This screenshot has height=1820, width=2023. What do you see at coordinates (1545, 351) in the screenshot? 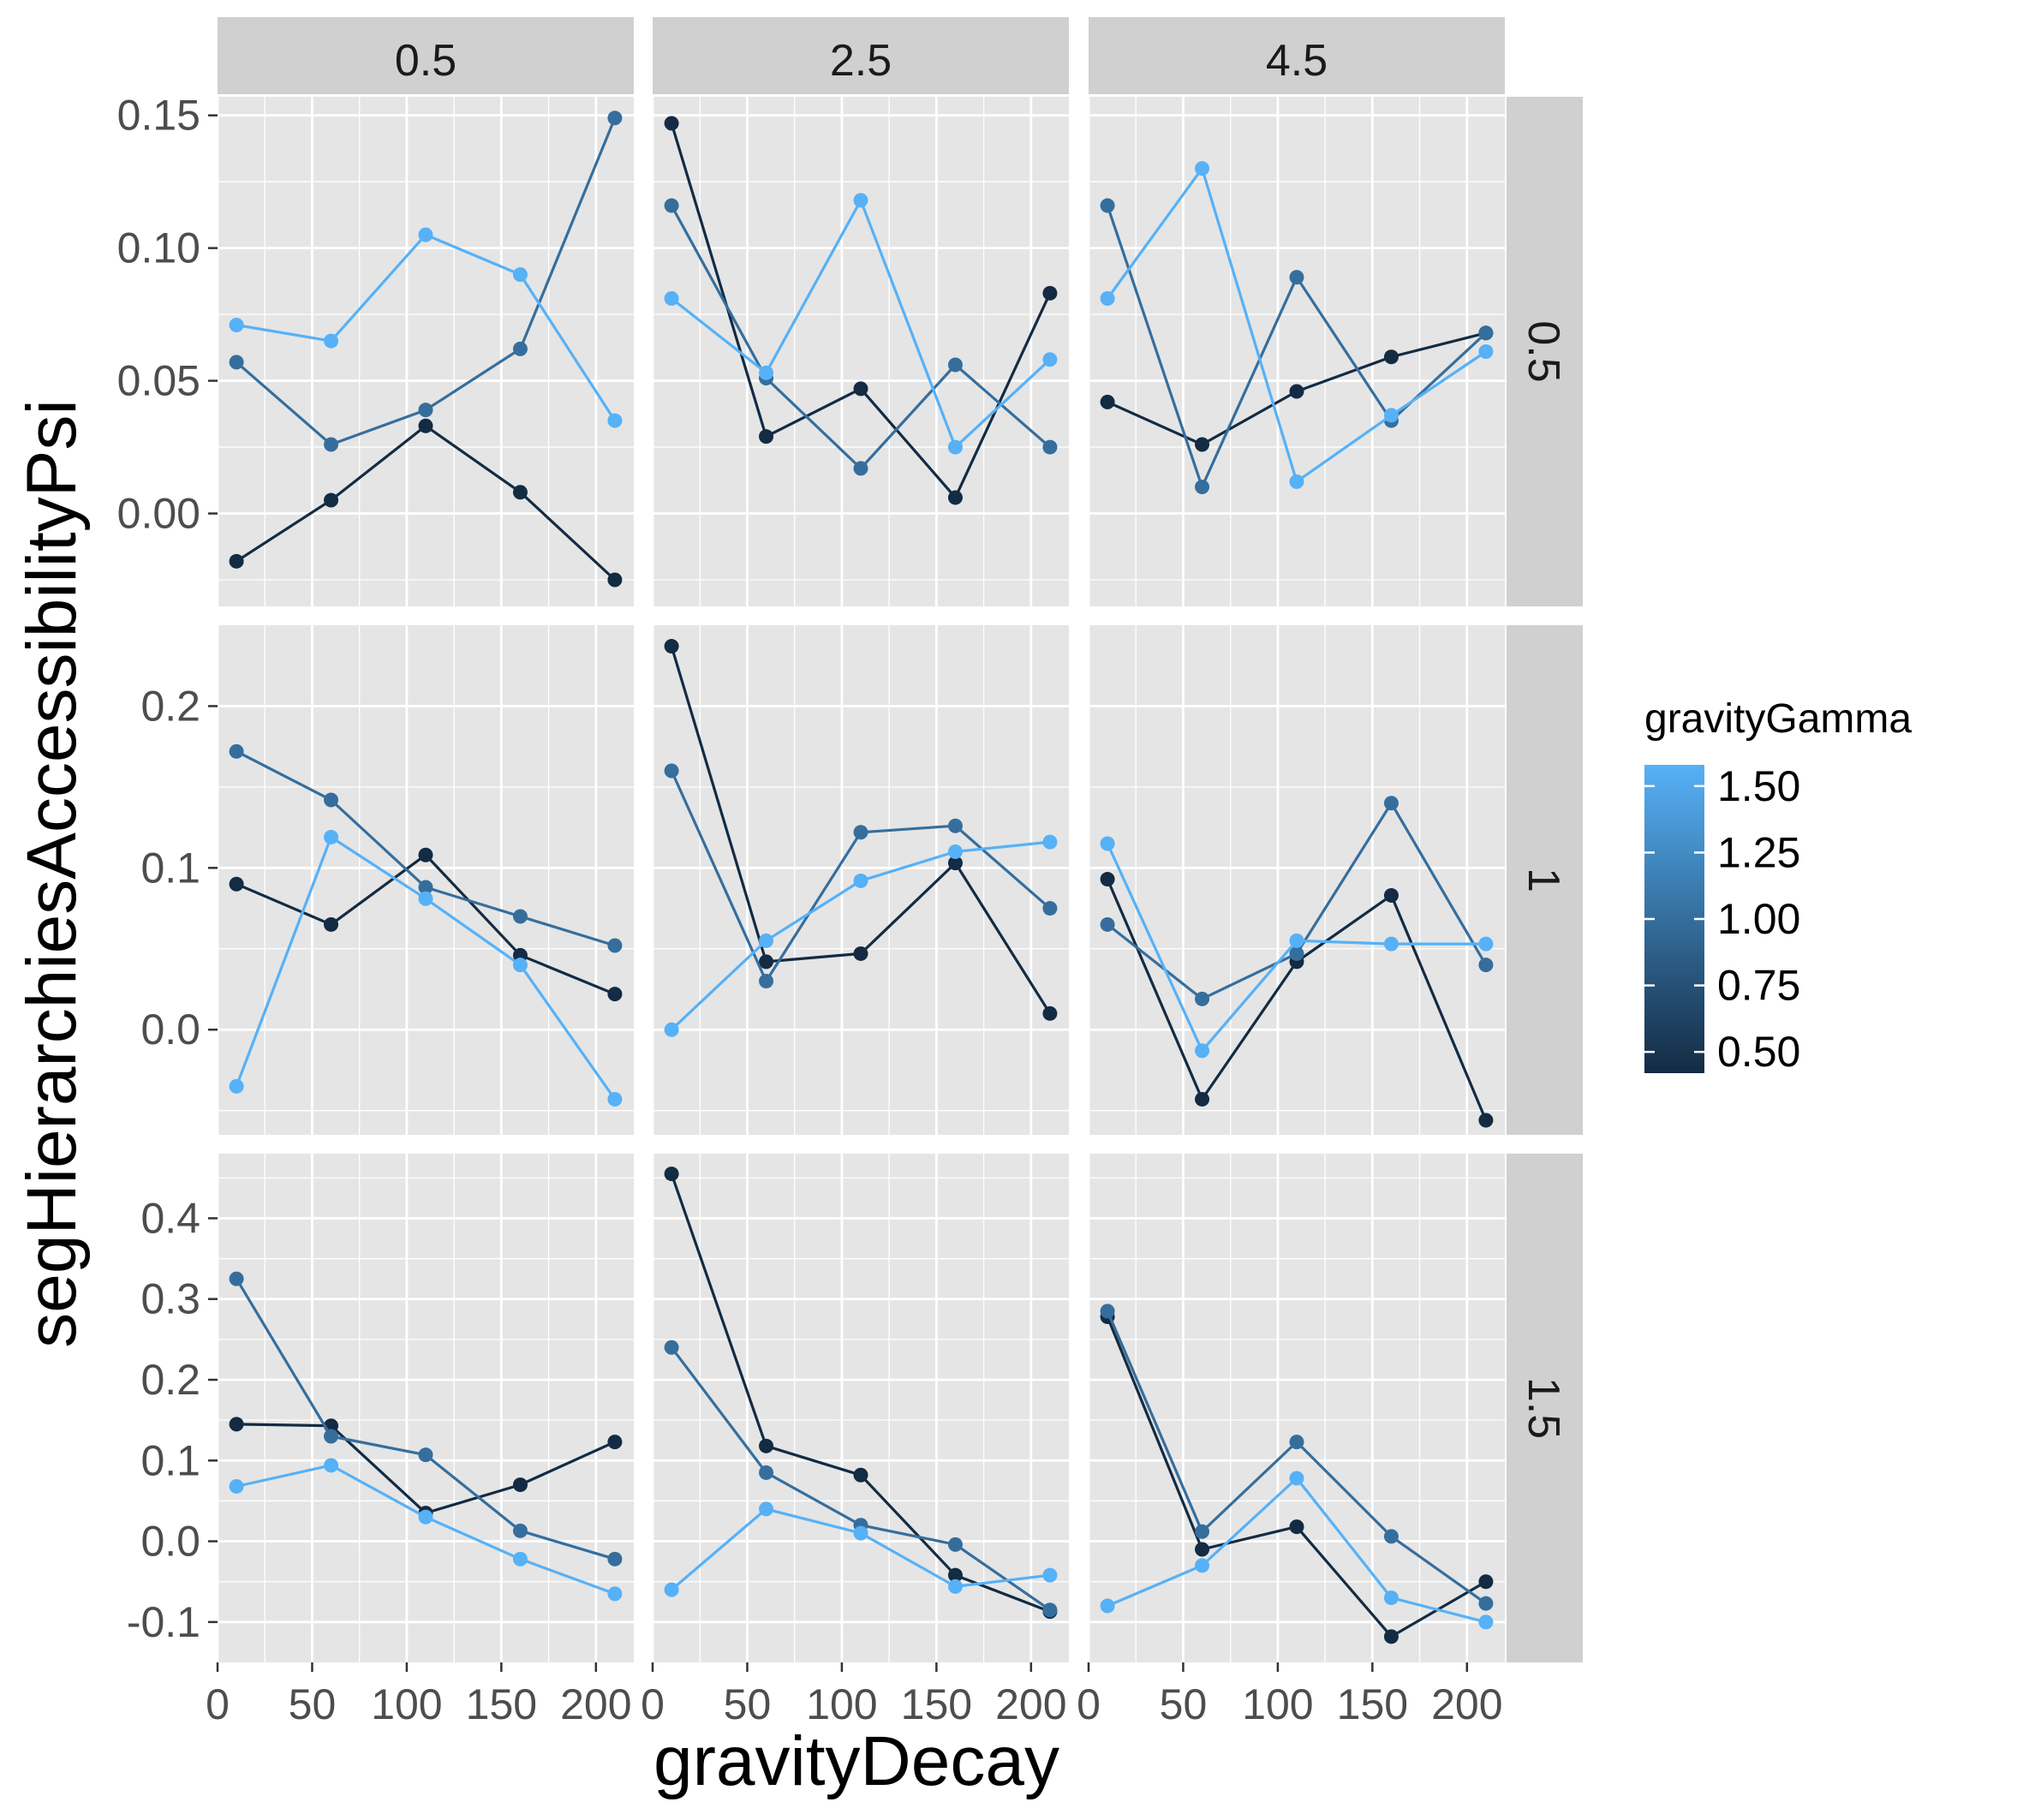
I see `row-strip` at bounding box center [1545, 351].